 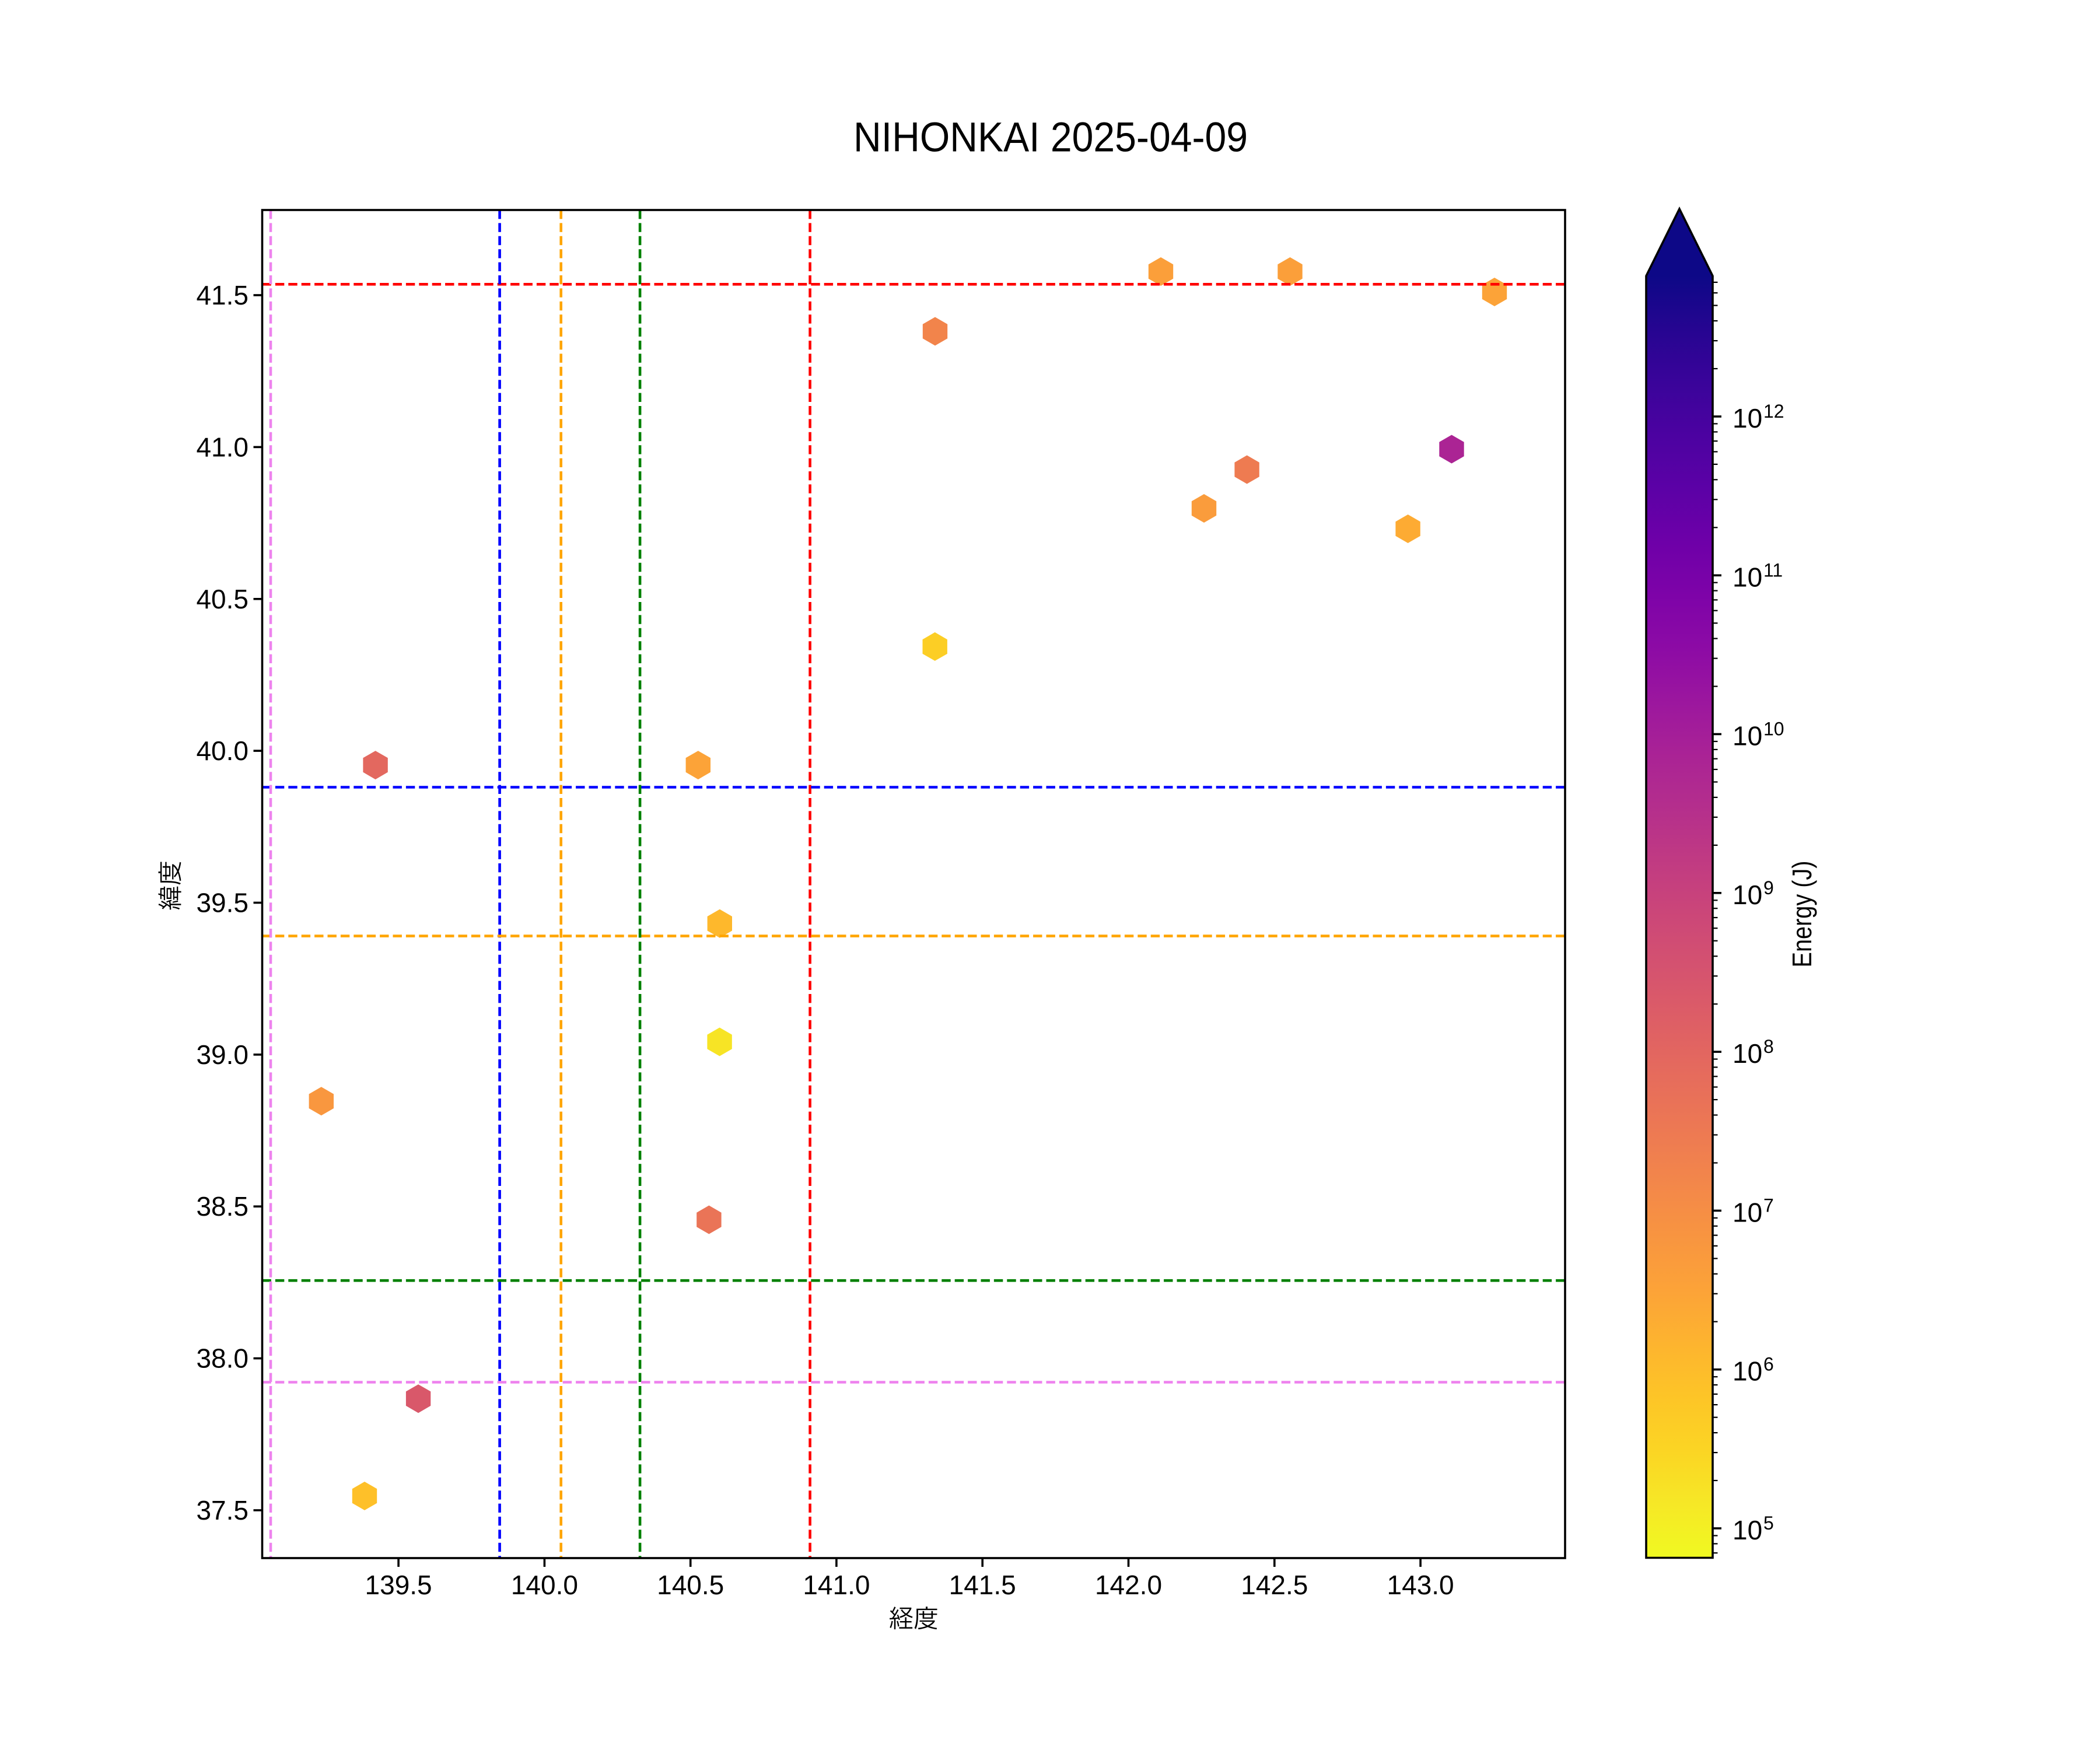 What do you see at coordinates (1420, 1585) in the screenshot?
I see `svg-text: 143.0` at bounding box center [1420, 1585].